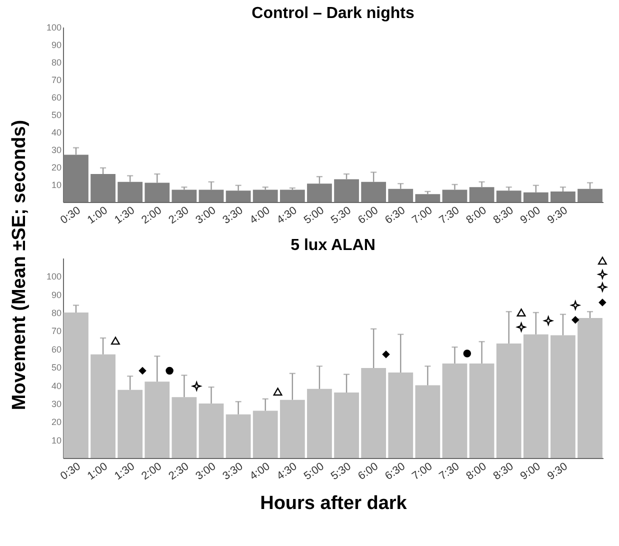 The height and width of the screenshot is (546, 619). What do you see at coordinates (334, 503) in the screenshot?
I see `x-axis-title: Hours after dark` at bounding box center [334, 503].